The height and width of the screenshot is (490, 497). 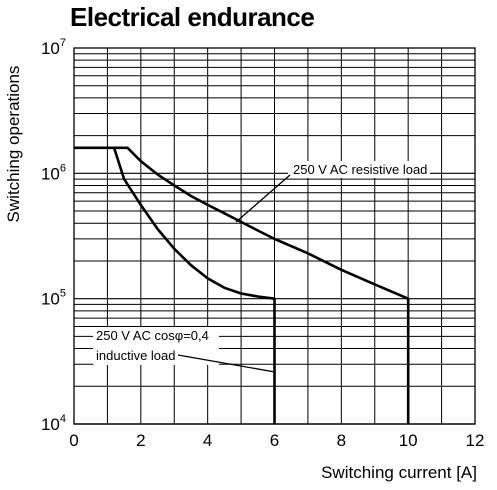 I want to click on y-axis-label: Switching operations, so click(x=13, y=144).